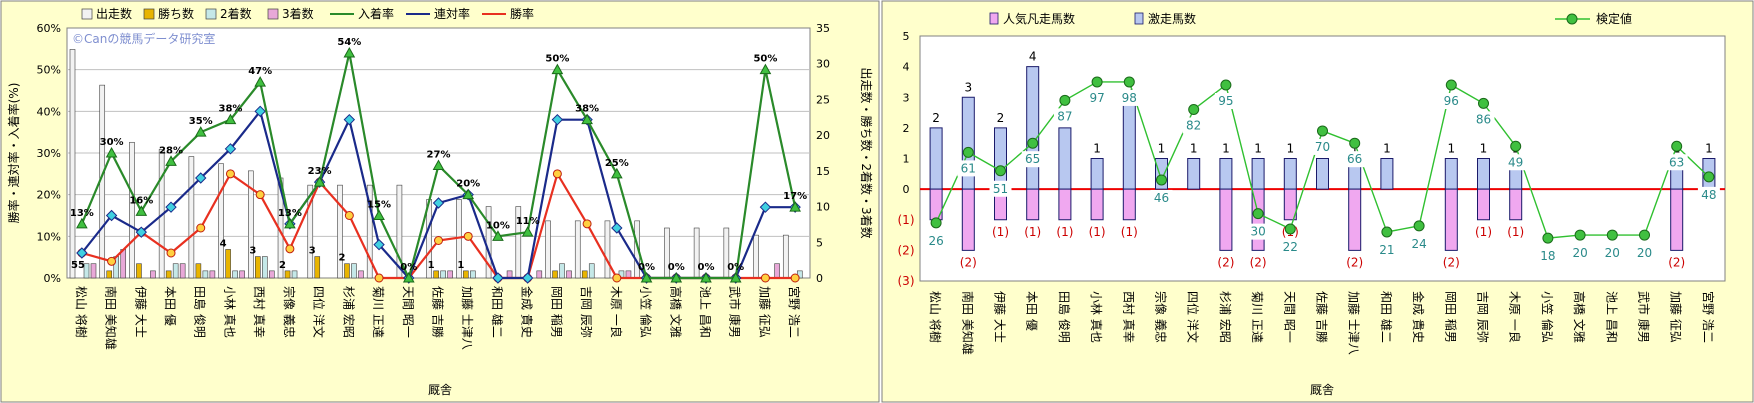  I want to click on legend-swatch-marker-検定値, so click(1572, 19).